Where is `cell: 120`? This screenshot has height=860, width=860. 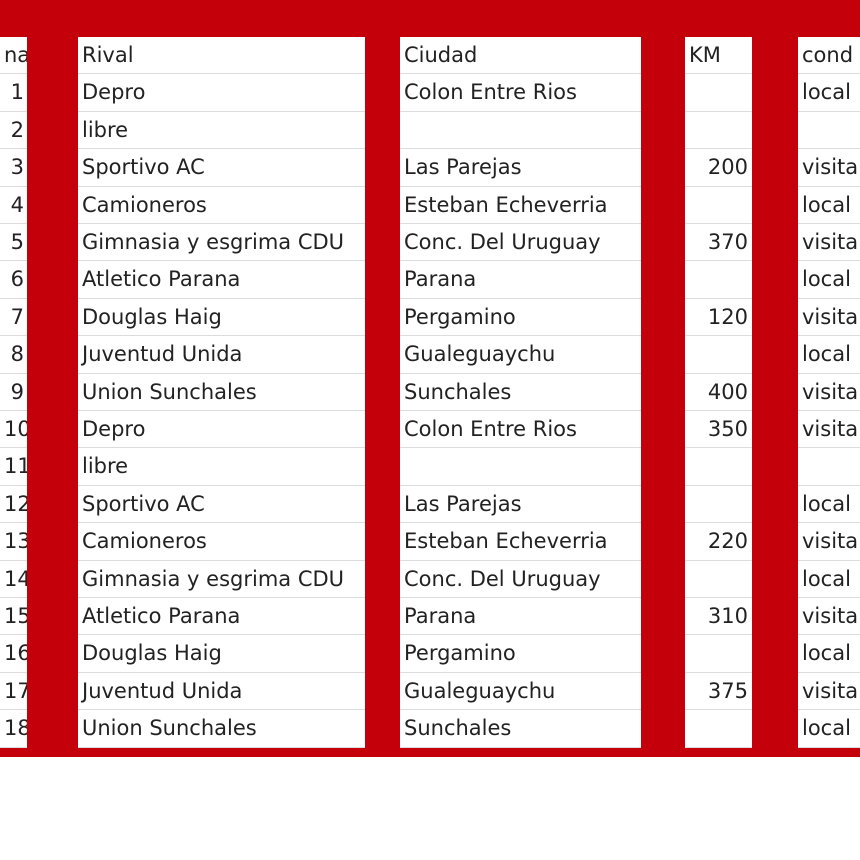 cell: 120 is located at coordinates (718, 318).